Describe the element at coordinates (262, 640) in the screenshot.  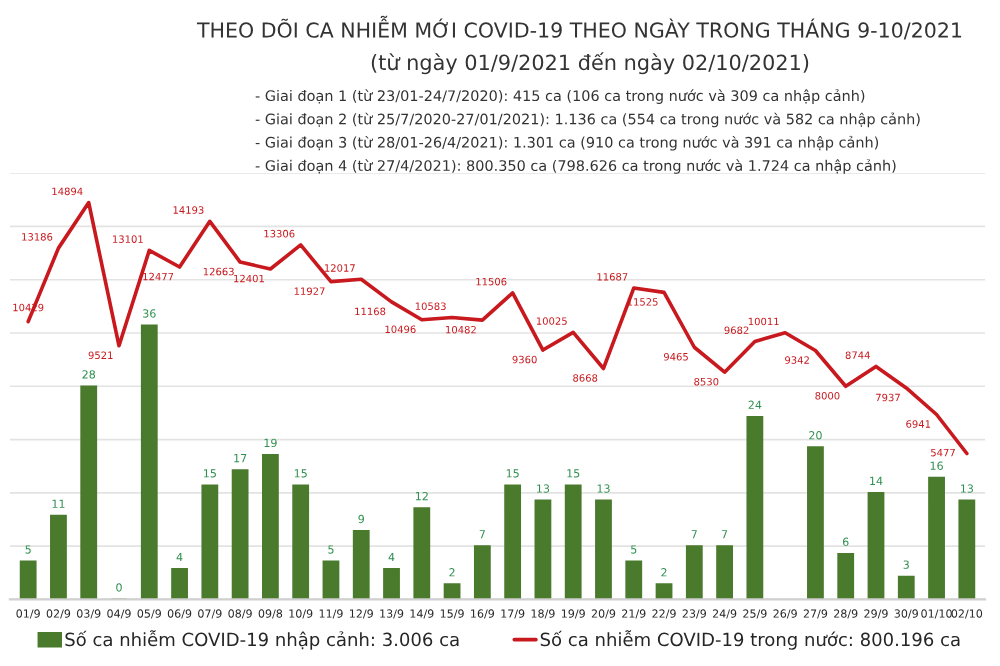
I see `legend-label: Số ca nhiễm COVID-19 nhập cảnh: 3.006 ca` at that location.